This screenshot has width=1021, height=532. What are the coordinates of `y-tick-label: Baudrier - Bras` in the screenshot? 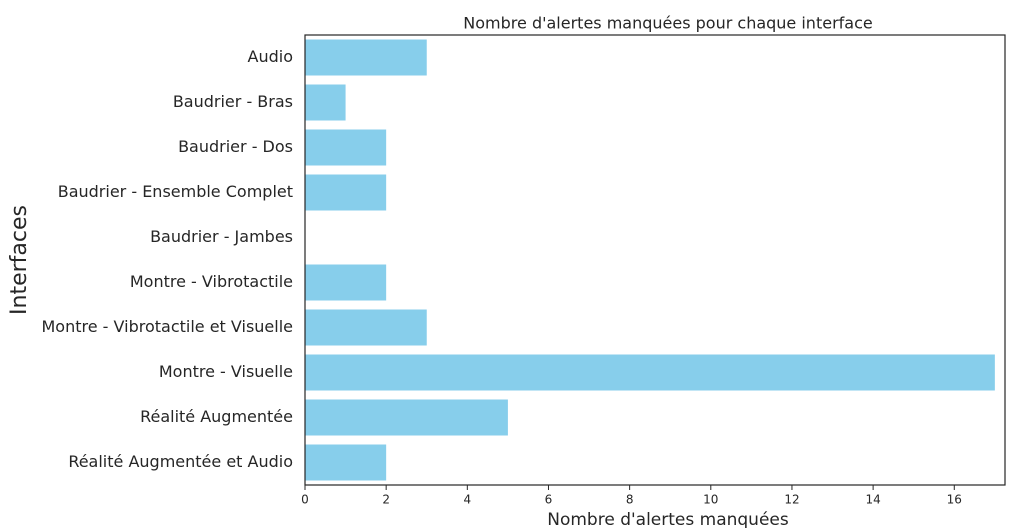 It's located at (233, 101).